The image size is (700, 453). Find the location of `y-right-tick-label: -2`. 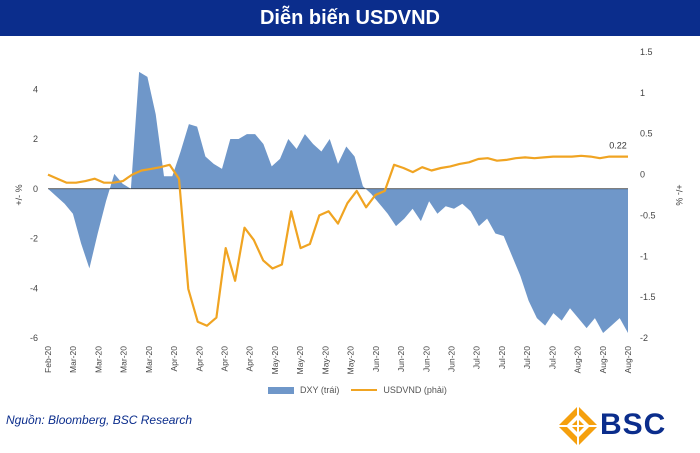

y-right-tick-label: -2 is located at coordinates (644, 338).